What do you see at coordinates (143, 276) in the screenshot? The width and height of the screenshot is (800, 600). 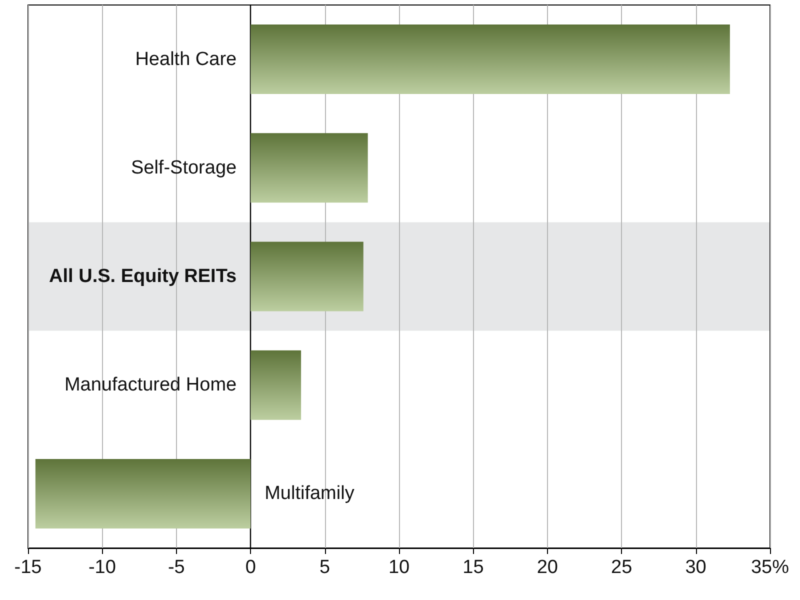 I see `y-tick-label: All U.S. Equity REITs` at bounding box center [143, 276].